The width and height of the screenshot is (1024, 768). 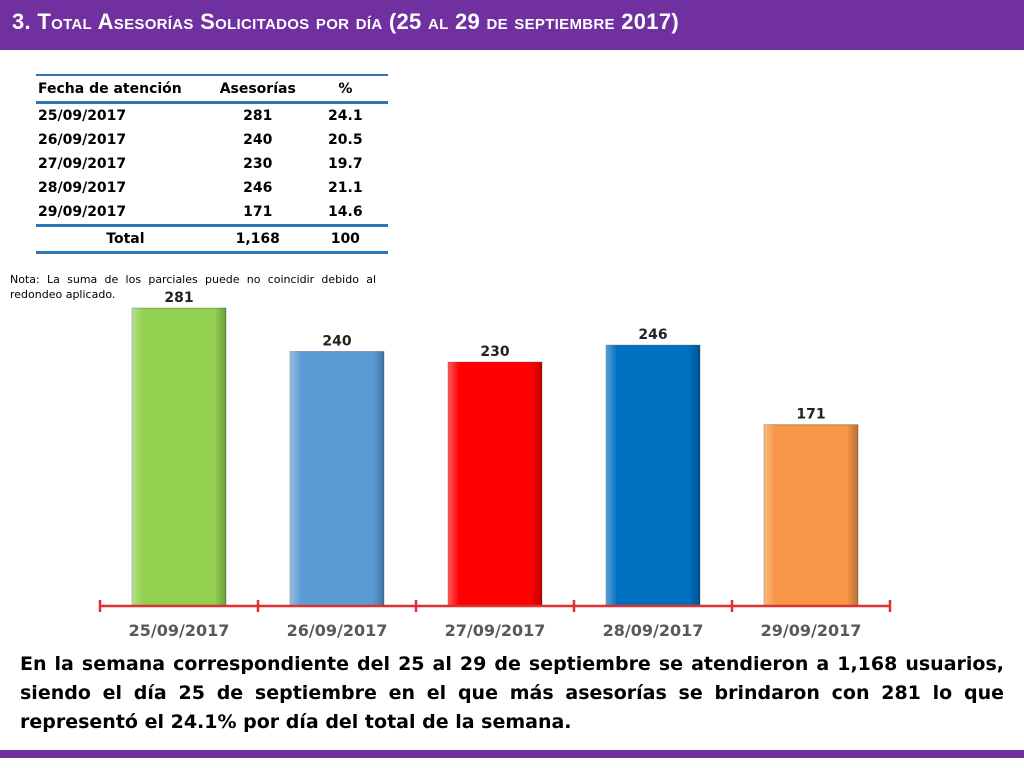 I want to click on cell-count: 230, so click(x=258, y=164).